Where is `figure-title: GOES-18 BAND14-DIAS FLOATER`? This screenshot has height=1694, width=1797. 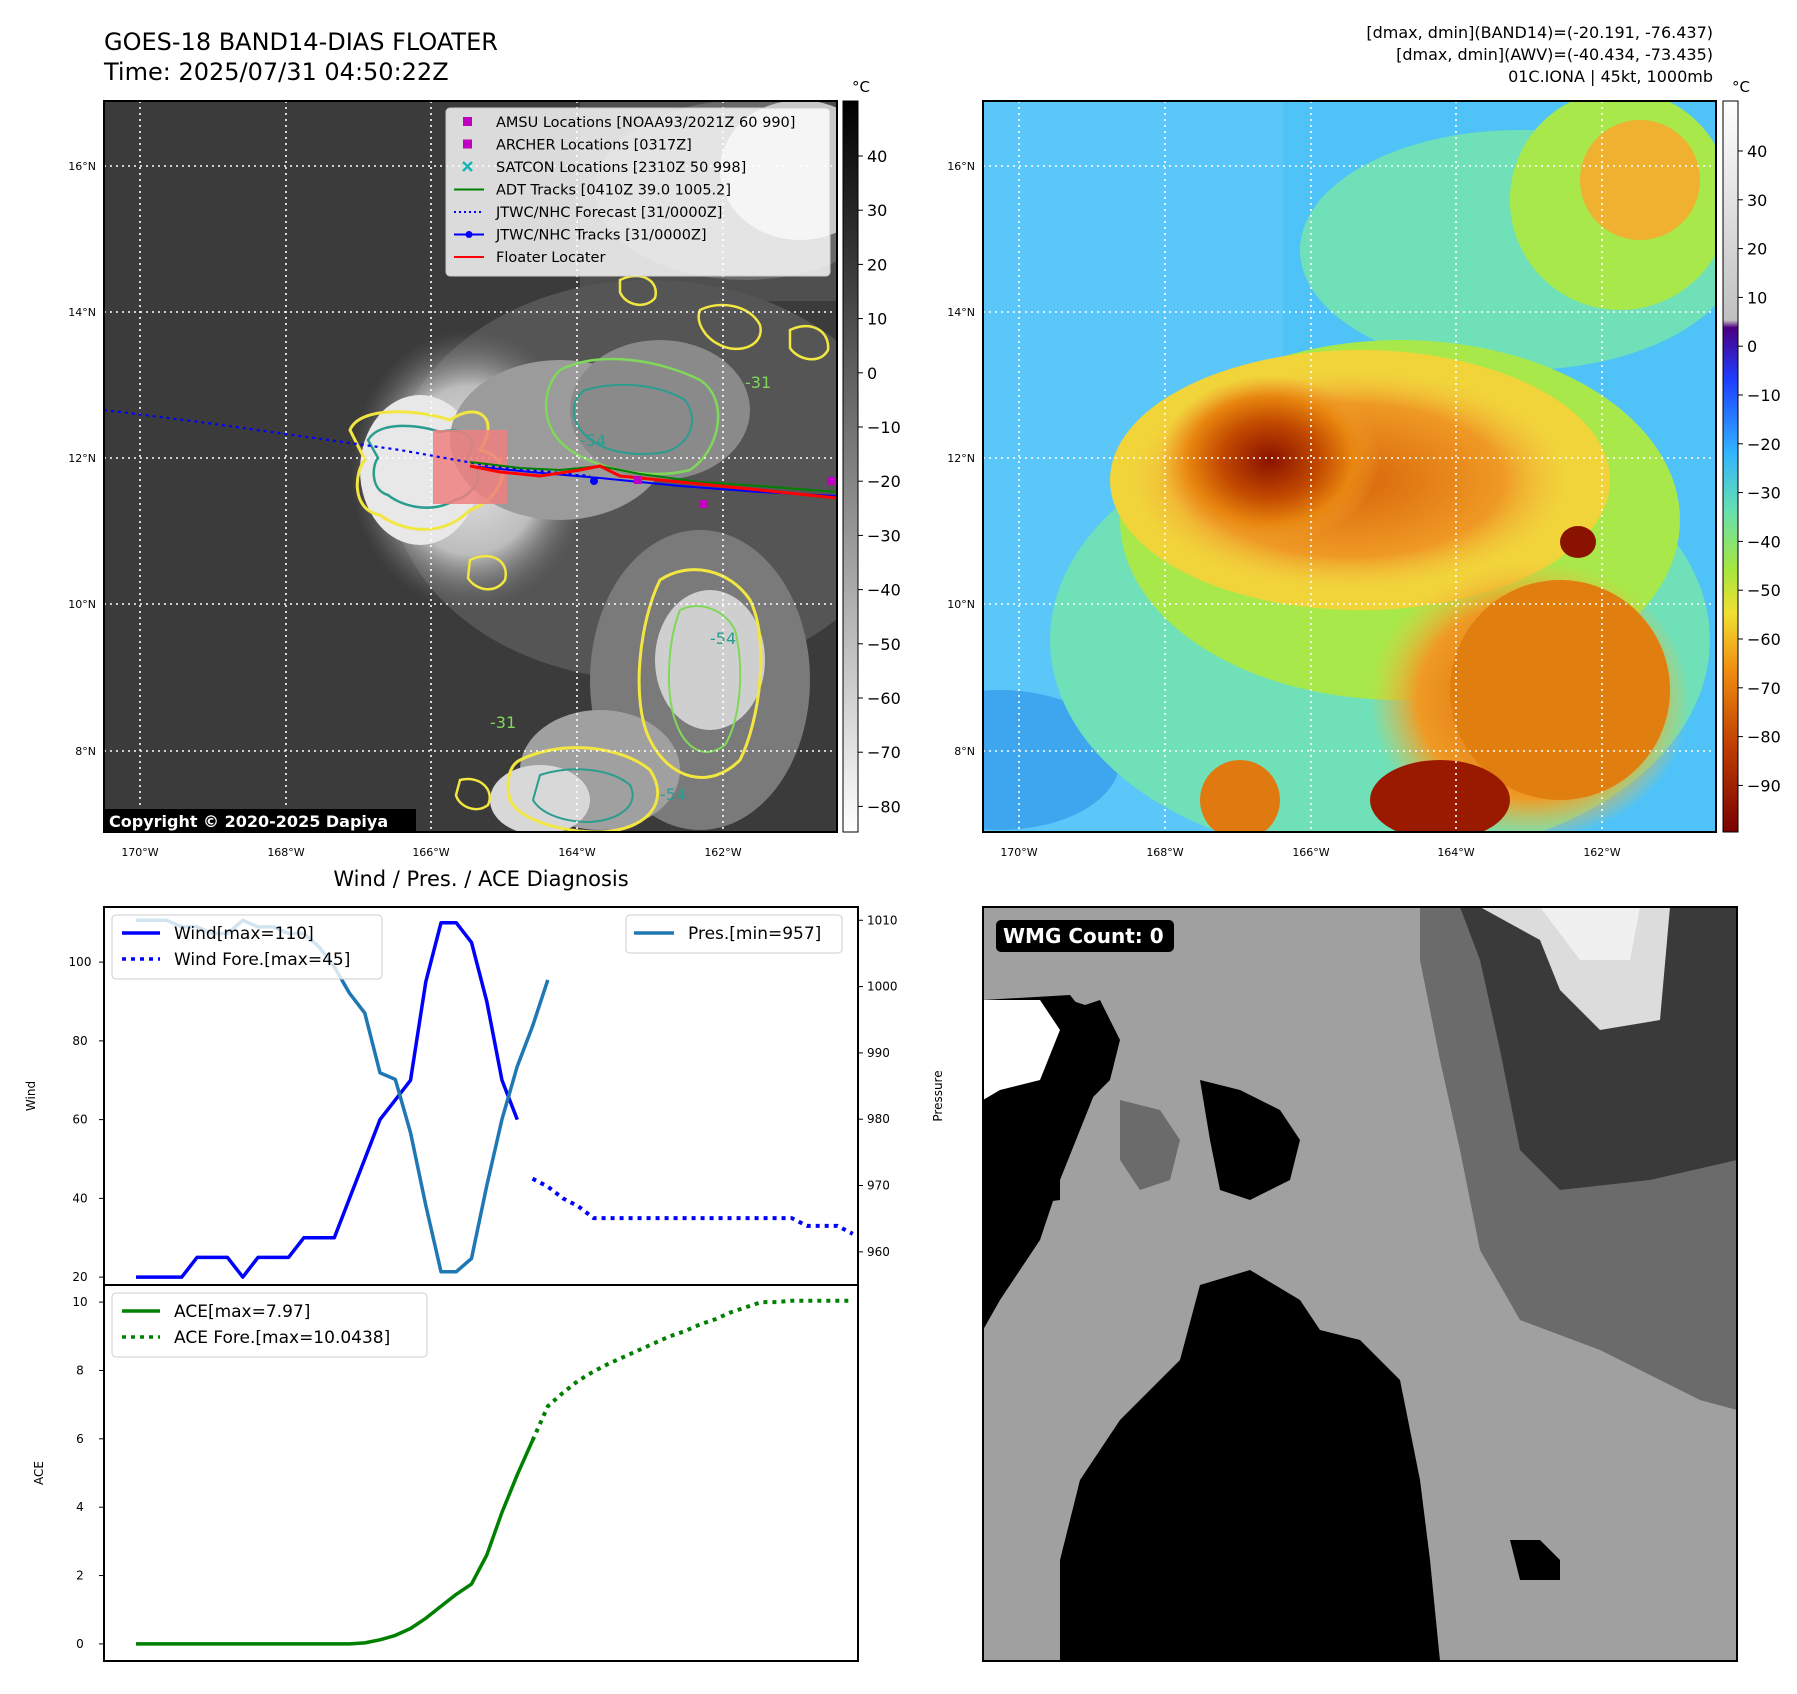
figure-title: GOES-18 BAND14-DIAS FLOATER is located at coordinates (301, 42).